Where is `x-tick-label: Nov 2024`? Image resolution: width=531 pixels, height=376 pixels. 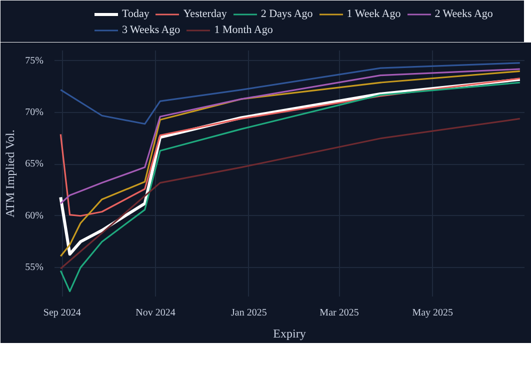
x-tick-label: Nov 2024 is located at coordinates (156, 313).